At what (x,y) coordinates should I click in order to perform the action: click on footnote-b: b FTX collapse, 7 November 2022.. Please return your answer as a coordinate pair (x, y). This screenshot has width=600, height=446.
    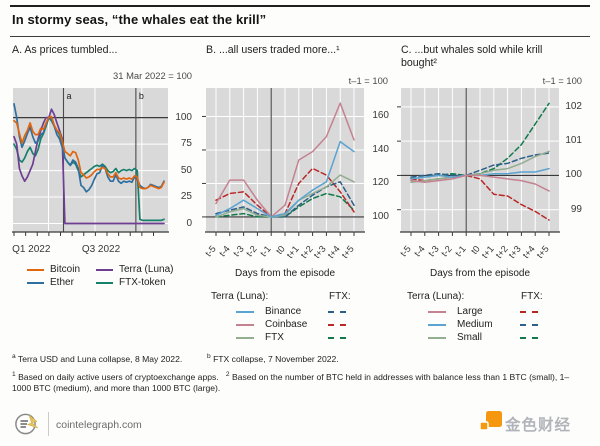
    Looking at the image, I should click on (273, 358).